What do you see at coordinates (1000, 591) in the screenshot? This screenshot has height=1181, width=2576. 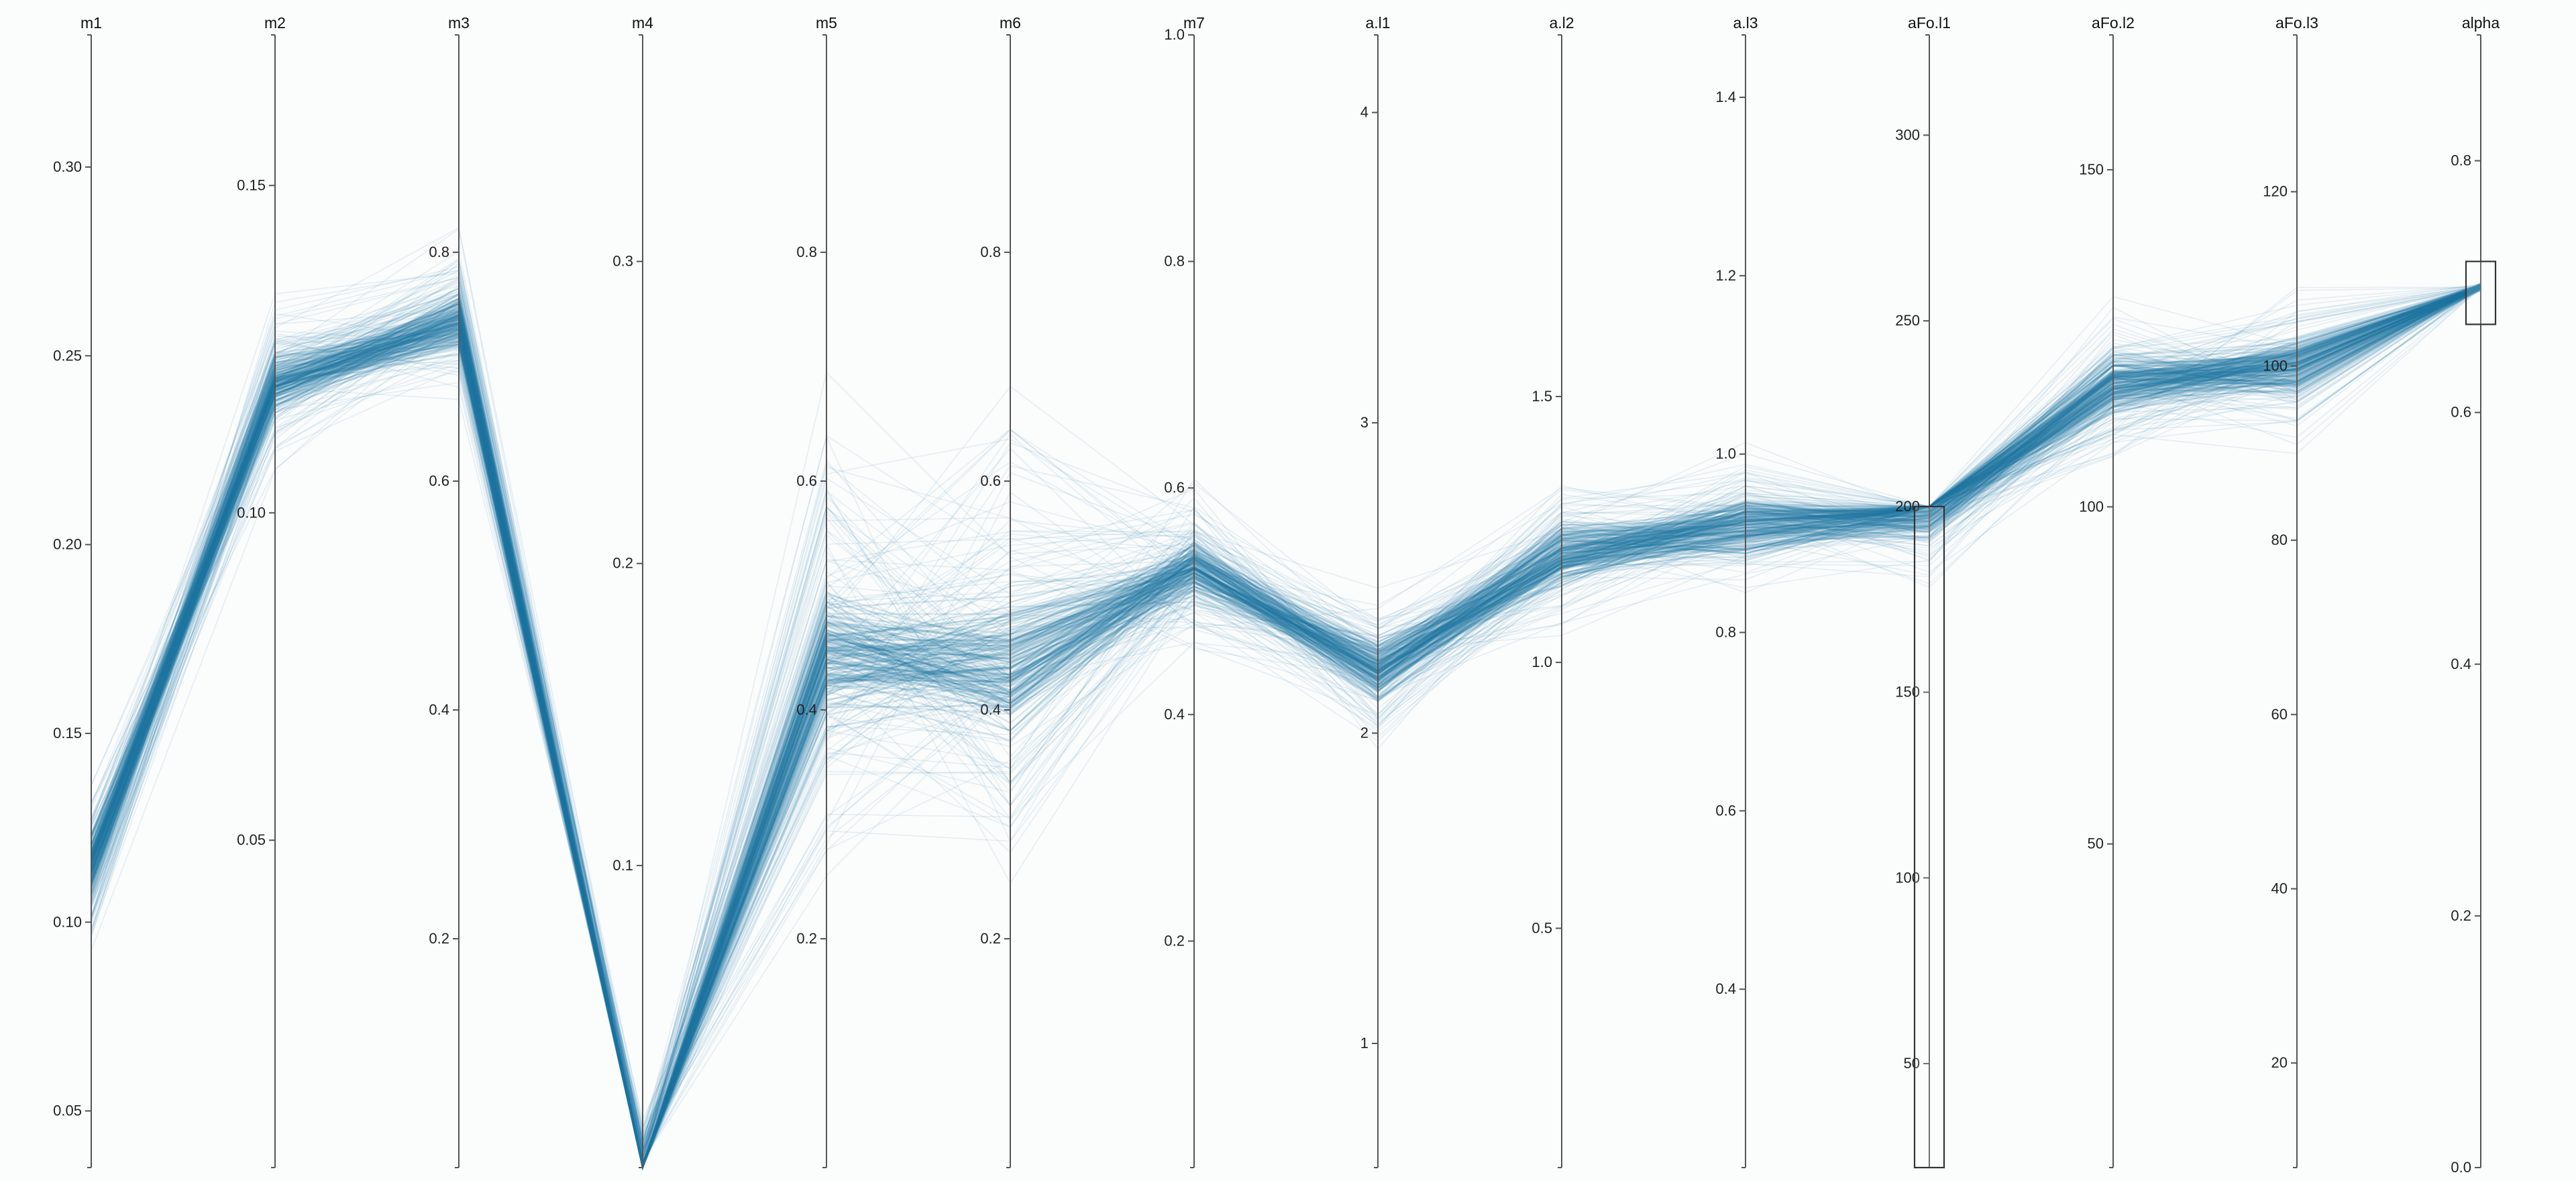 I see `axis-m6: m6 0.2 0.4 0.6 0.8` at bounding box center [1000, 591].